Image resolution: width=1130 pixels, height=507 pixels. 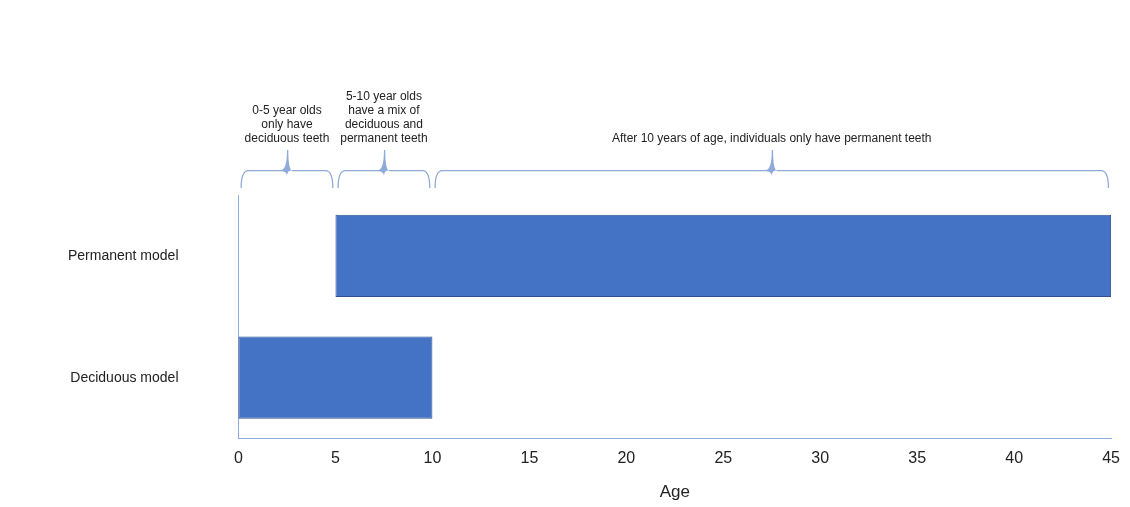 I want to click on x-tick-label: 35, so click(x=917, y=457).